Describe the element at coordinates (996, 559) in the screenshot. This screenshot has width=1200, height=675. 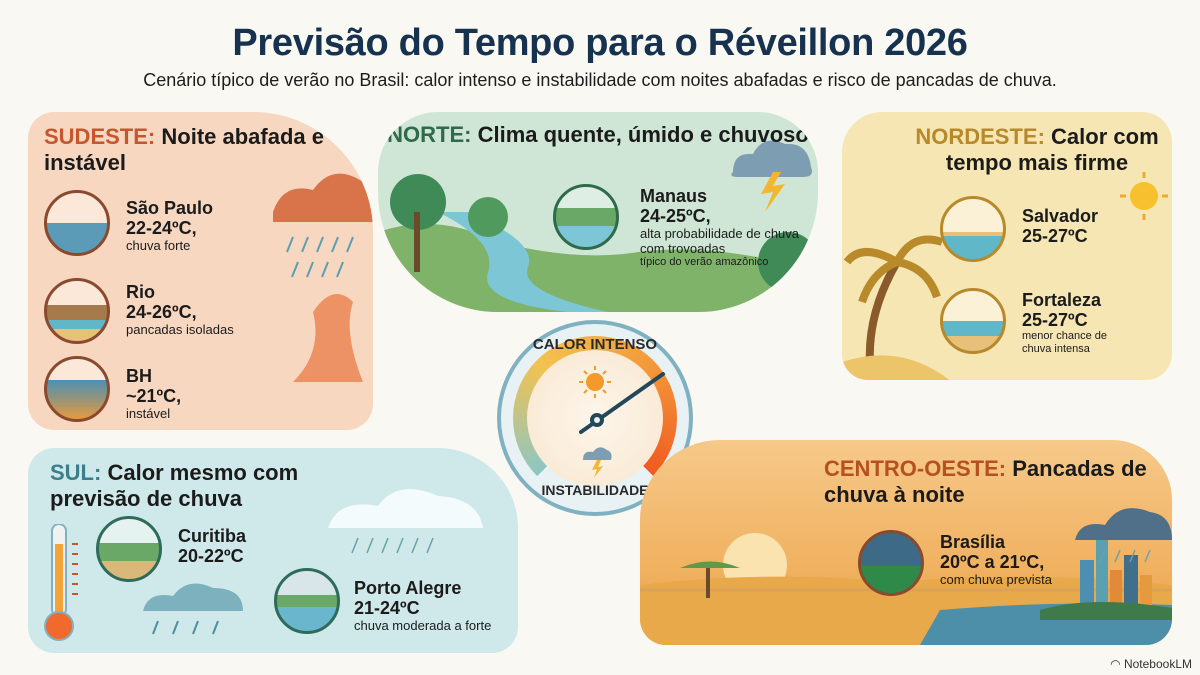
I see `city-brasilia: Brasília 20ºC a 21ºC, com chuva prevista` at that location.